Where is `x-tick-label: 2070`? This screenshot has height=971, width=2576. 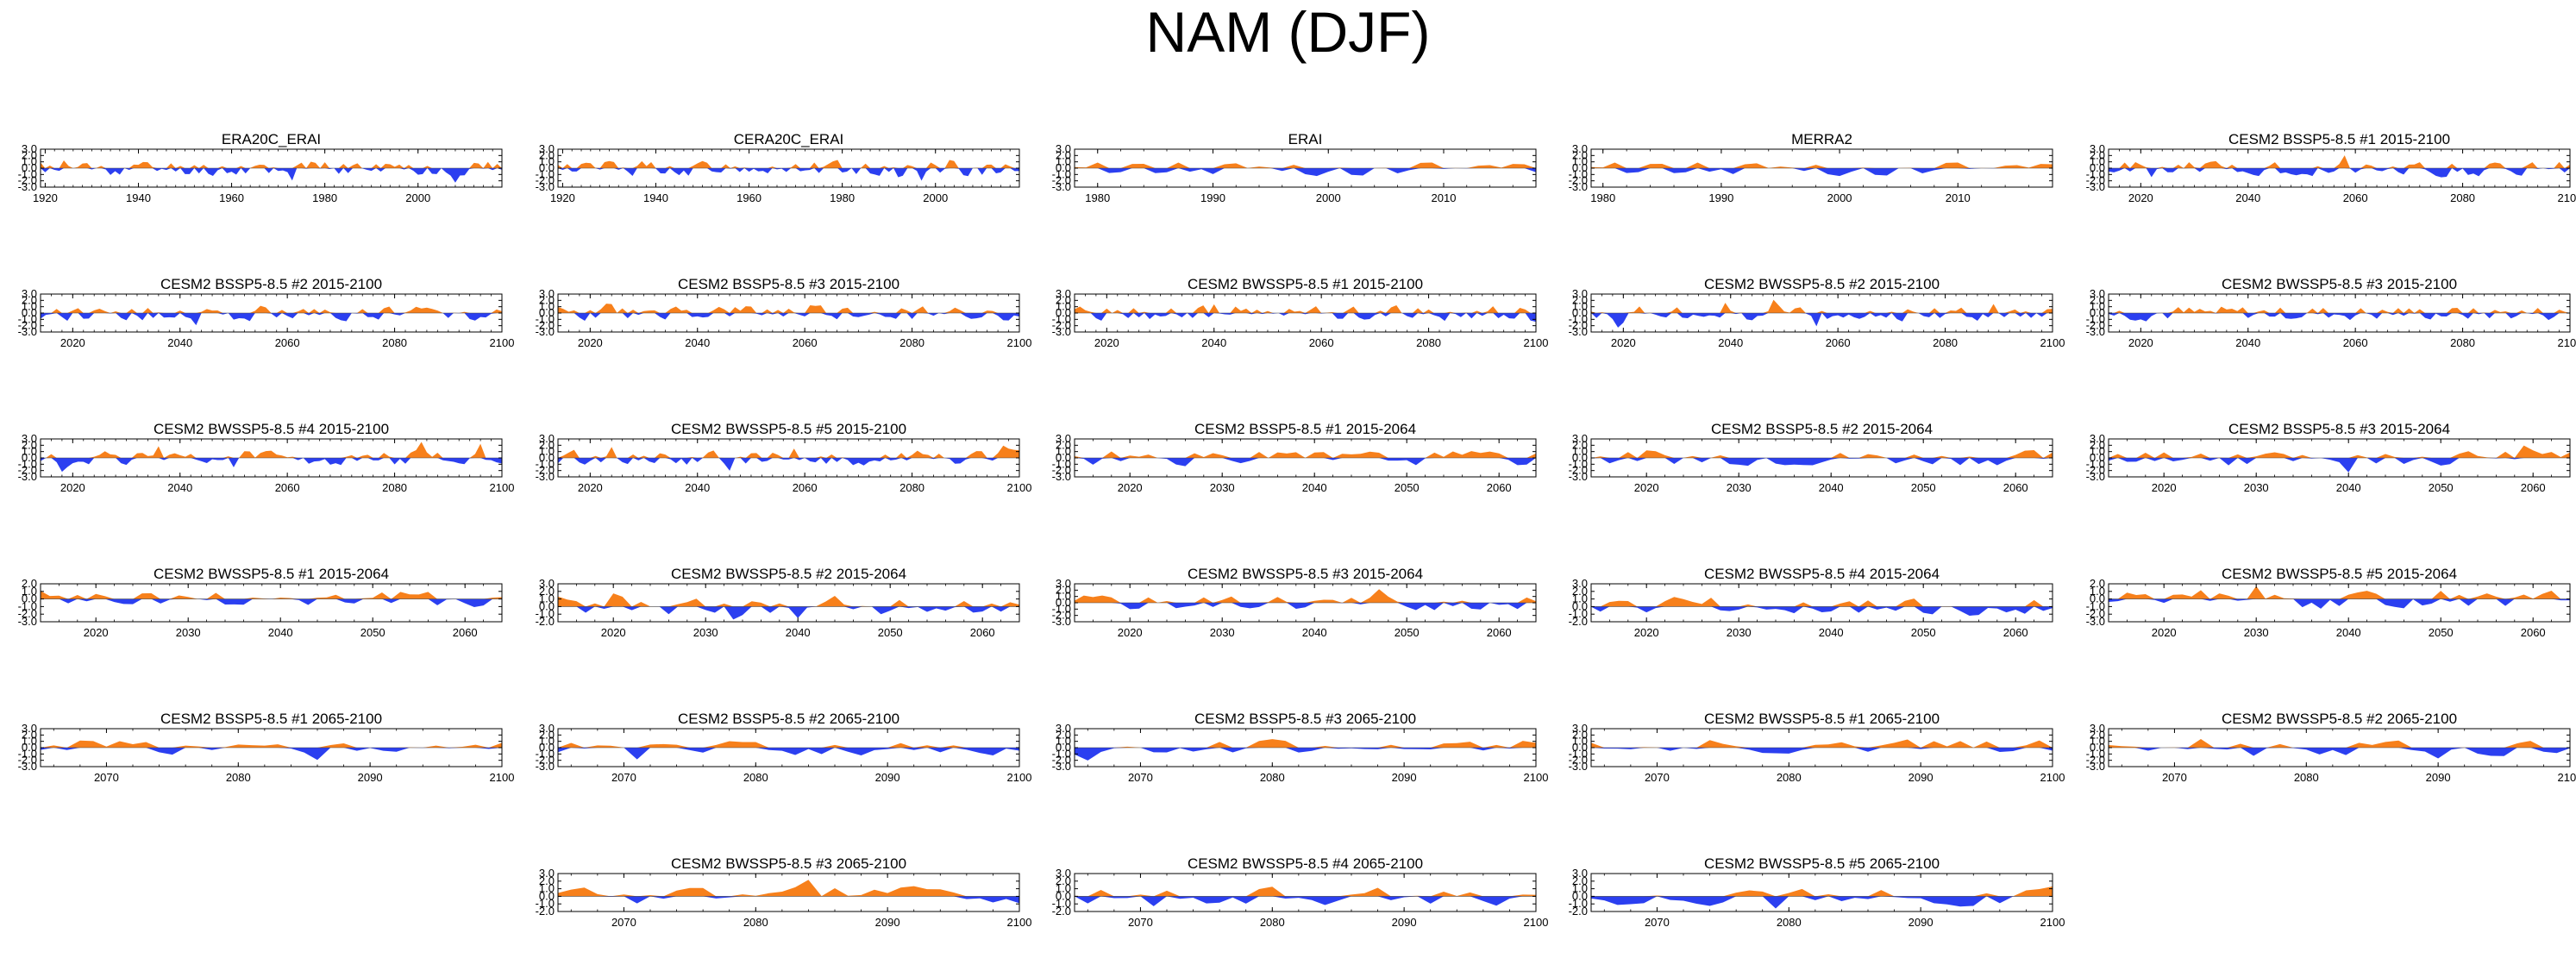
x-tick-label: 2070 is located at coordinates (1657, 777).